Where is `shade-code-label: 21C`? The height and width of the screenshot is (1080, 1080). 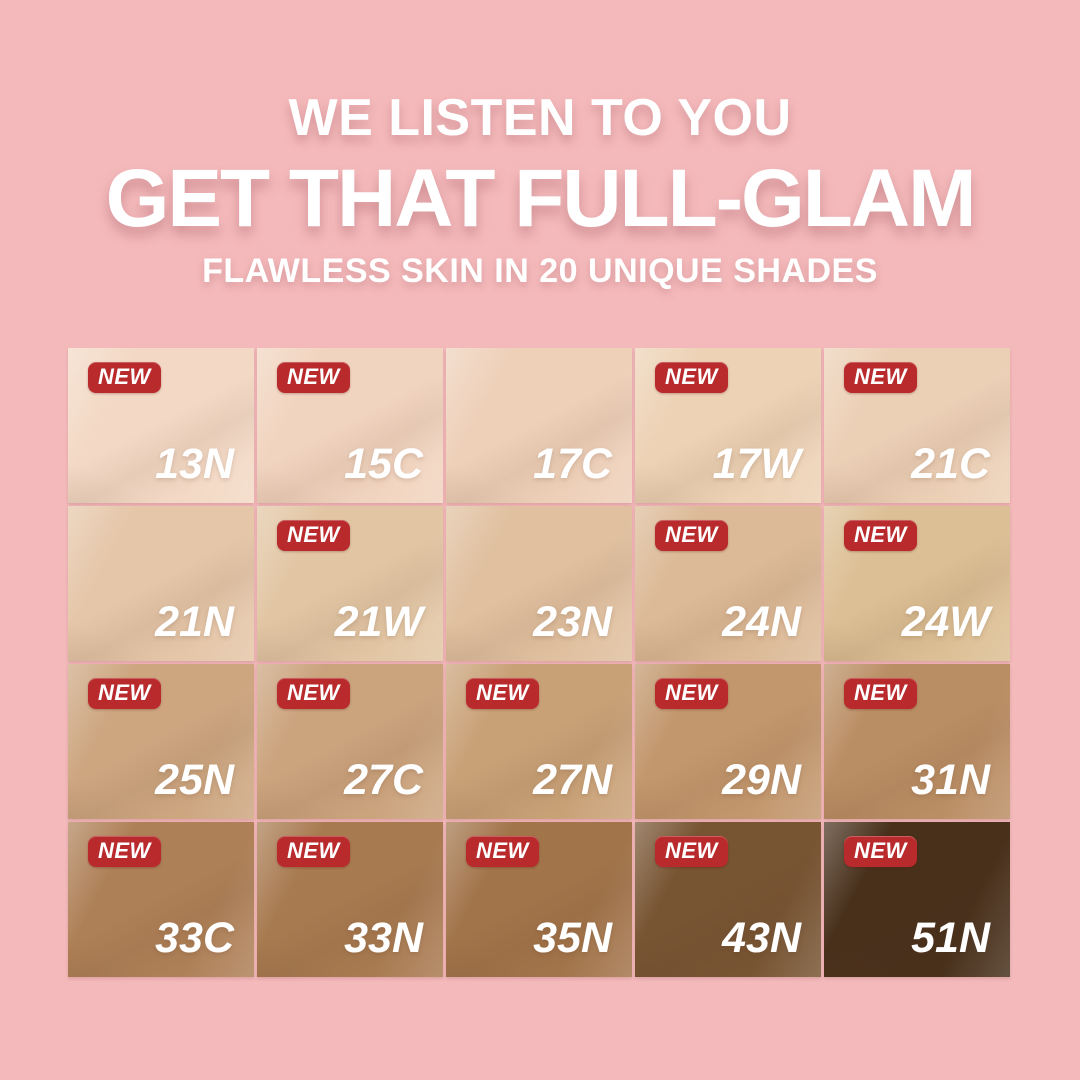 shade-code-label: 21C is located at coordinates (950, 464).